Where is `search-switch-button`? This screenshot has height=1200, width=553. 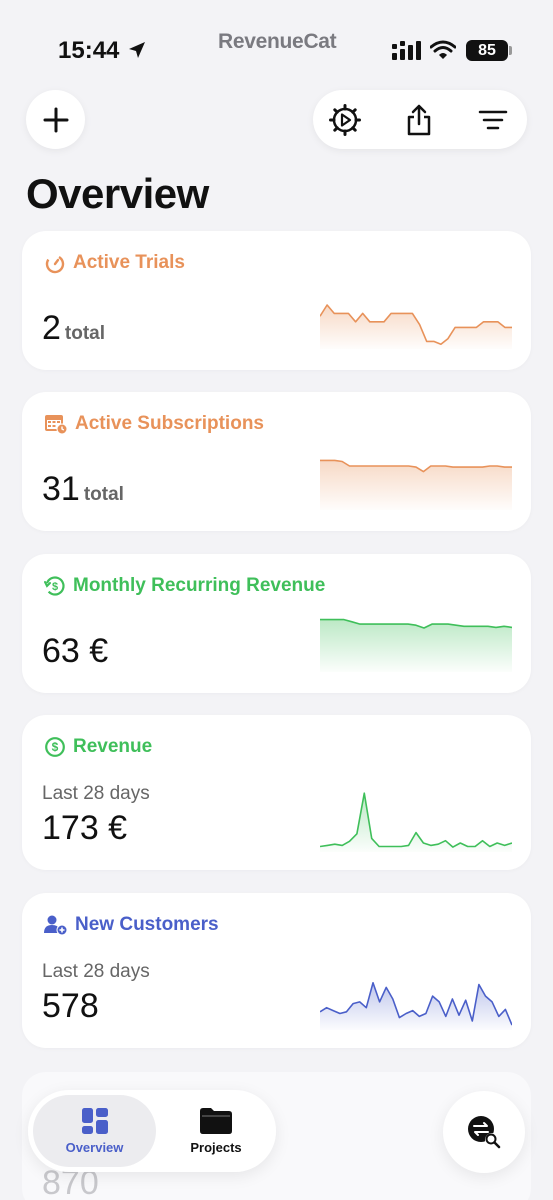 search-switch-button is located at coordinates (484, 1132).